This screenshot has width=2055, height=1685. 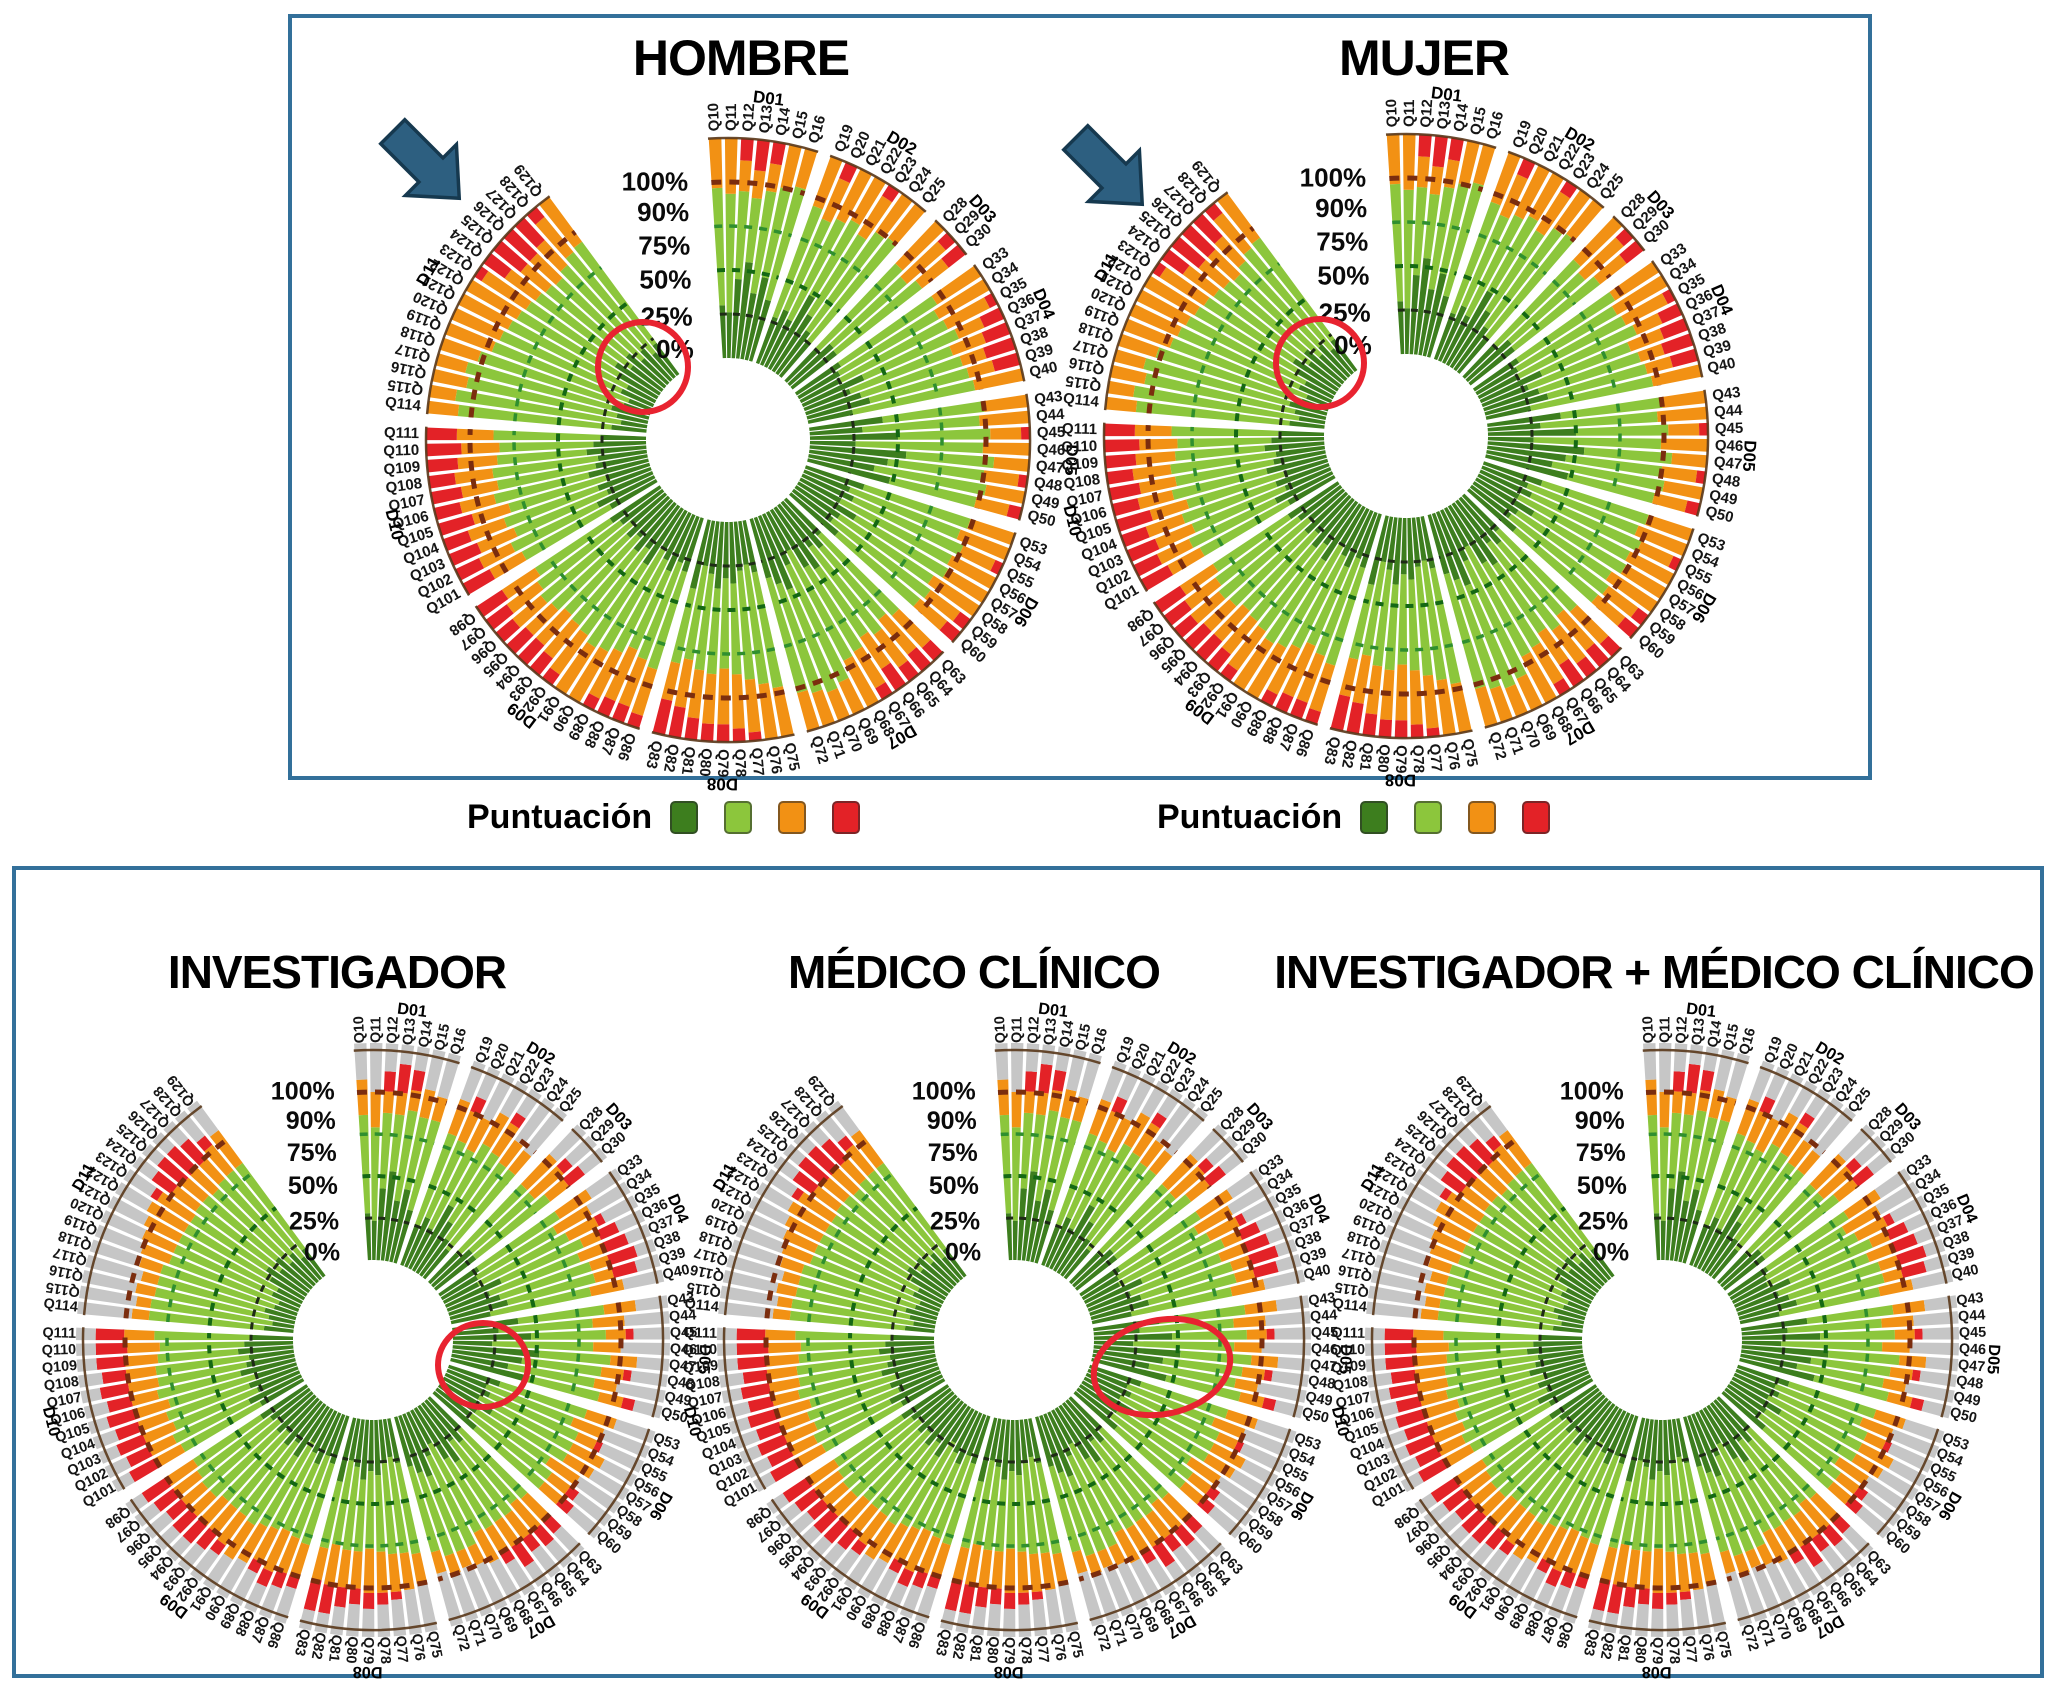 What do you see at coordinates (560, 816) in the screenshot?
I see `legend-label: Puntuación` at bounding box center [560, 816].